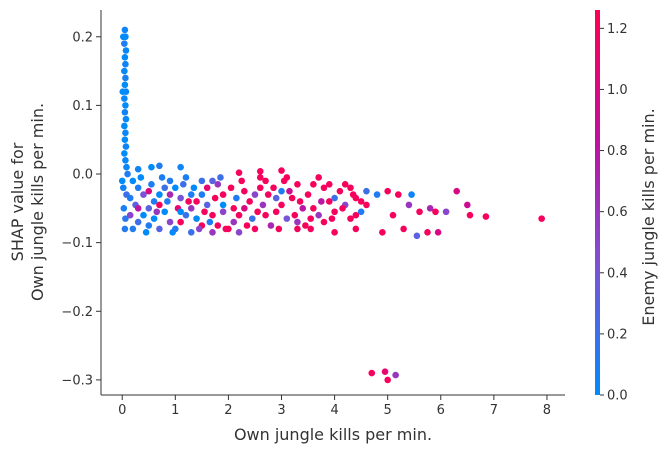 Image resolution: width=667 pixels, height=457 pixels. Describe the element at coordinates (617, 90) in the screenshot. I see `colorbar-tick-label: 1.0` at that location.